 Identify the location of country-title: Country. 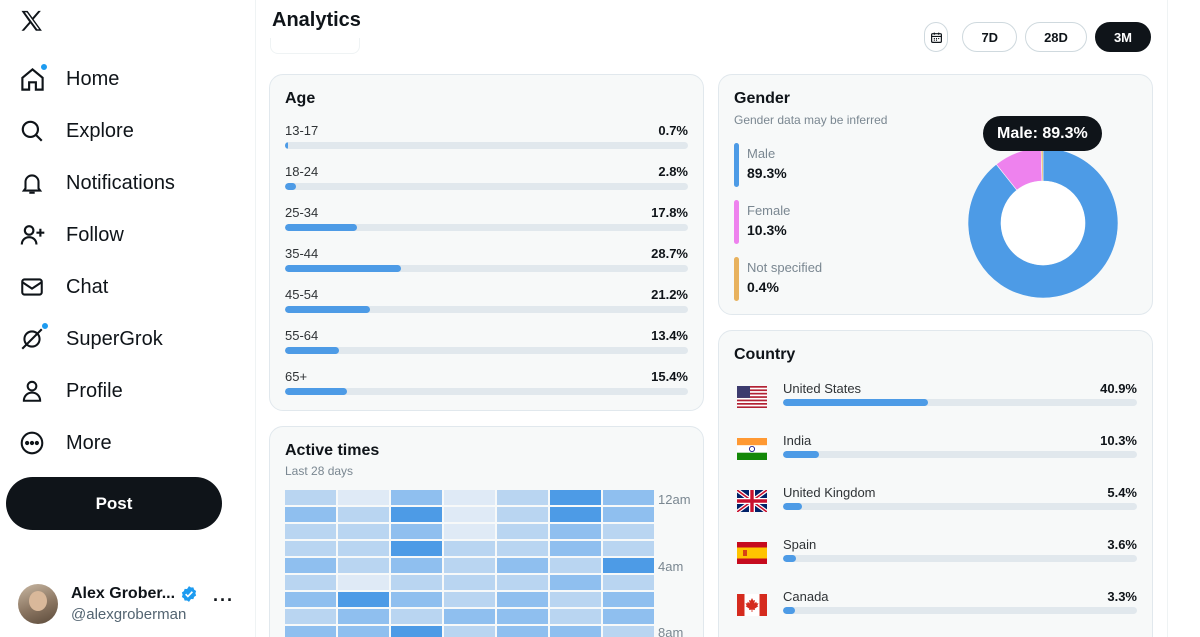
(765, 354).